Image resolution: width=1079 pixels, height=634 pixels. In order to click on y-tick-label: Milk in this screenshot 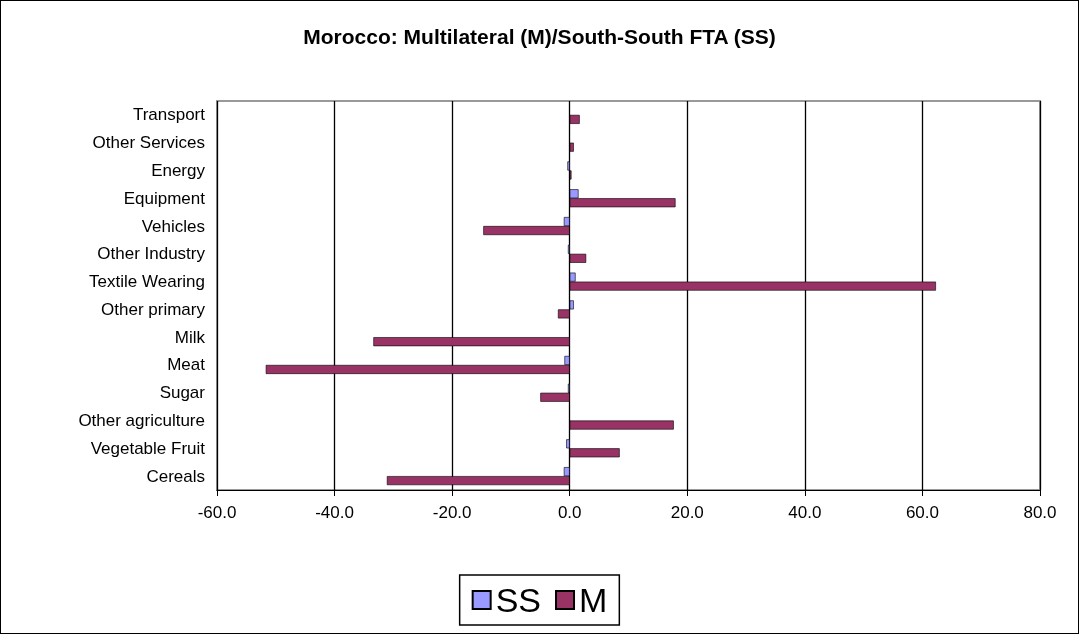, I will do `click(190, 337)`.